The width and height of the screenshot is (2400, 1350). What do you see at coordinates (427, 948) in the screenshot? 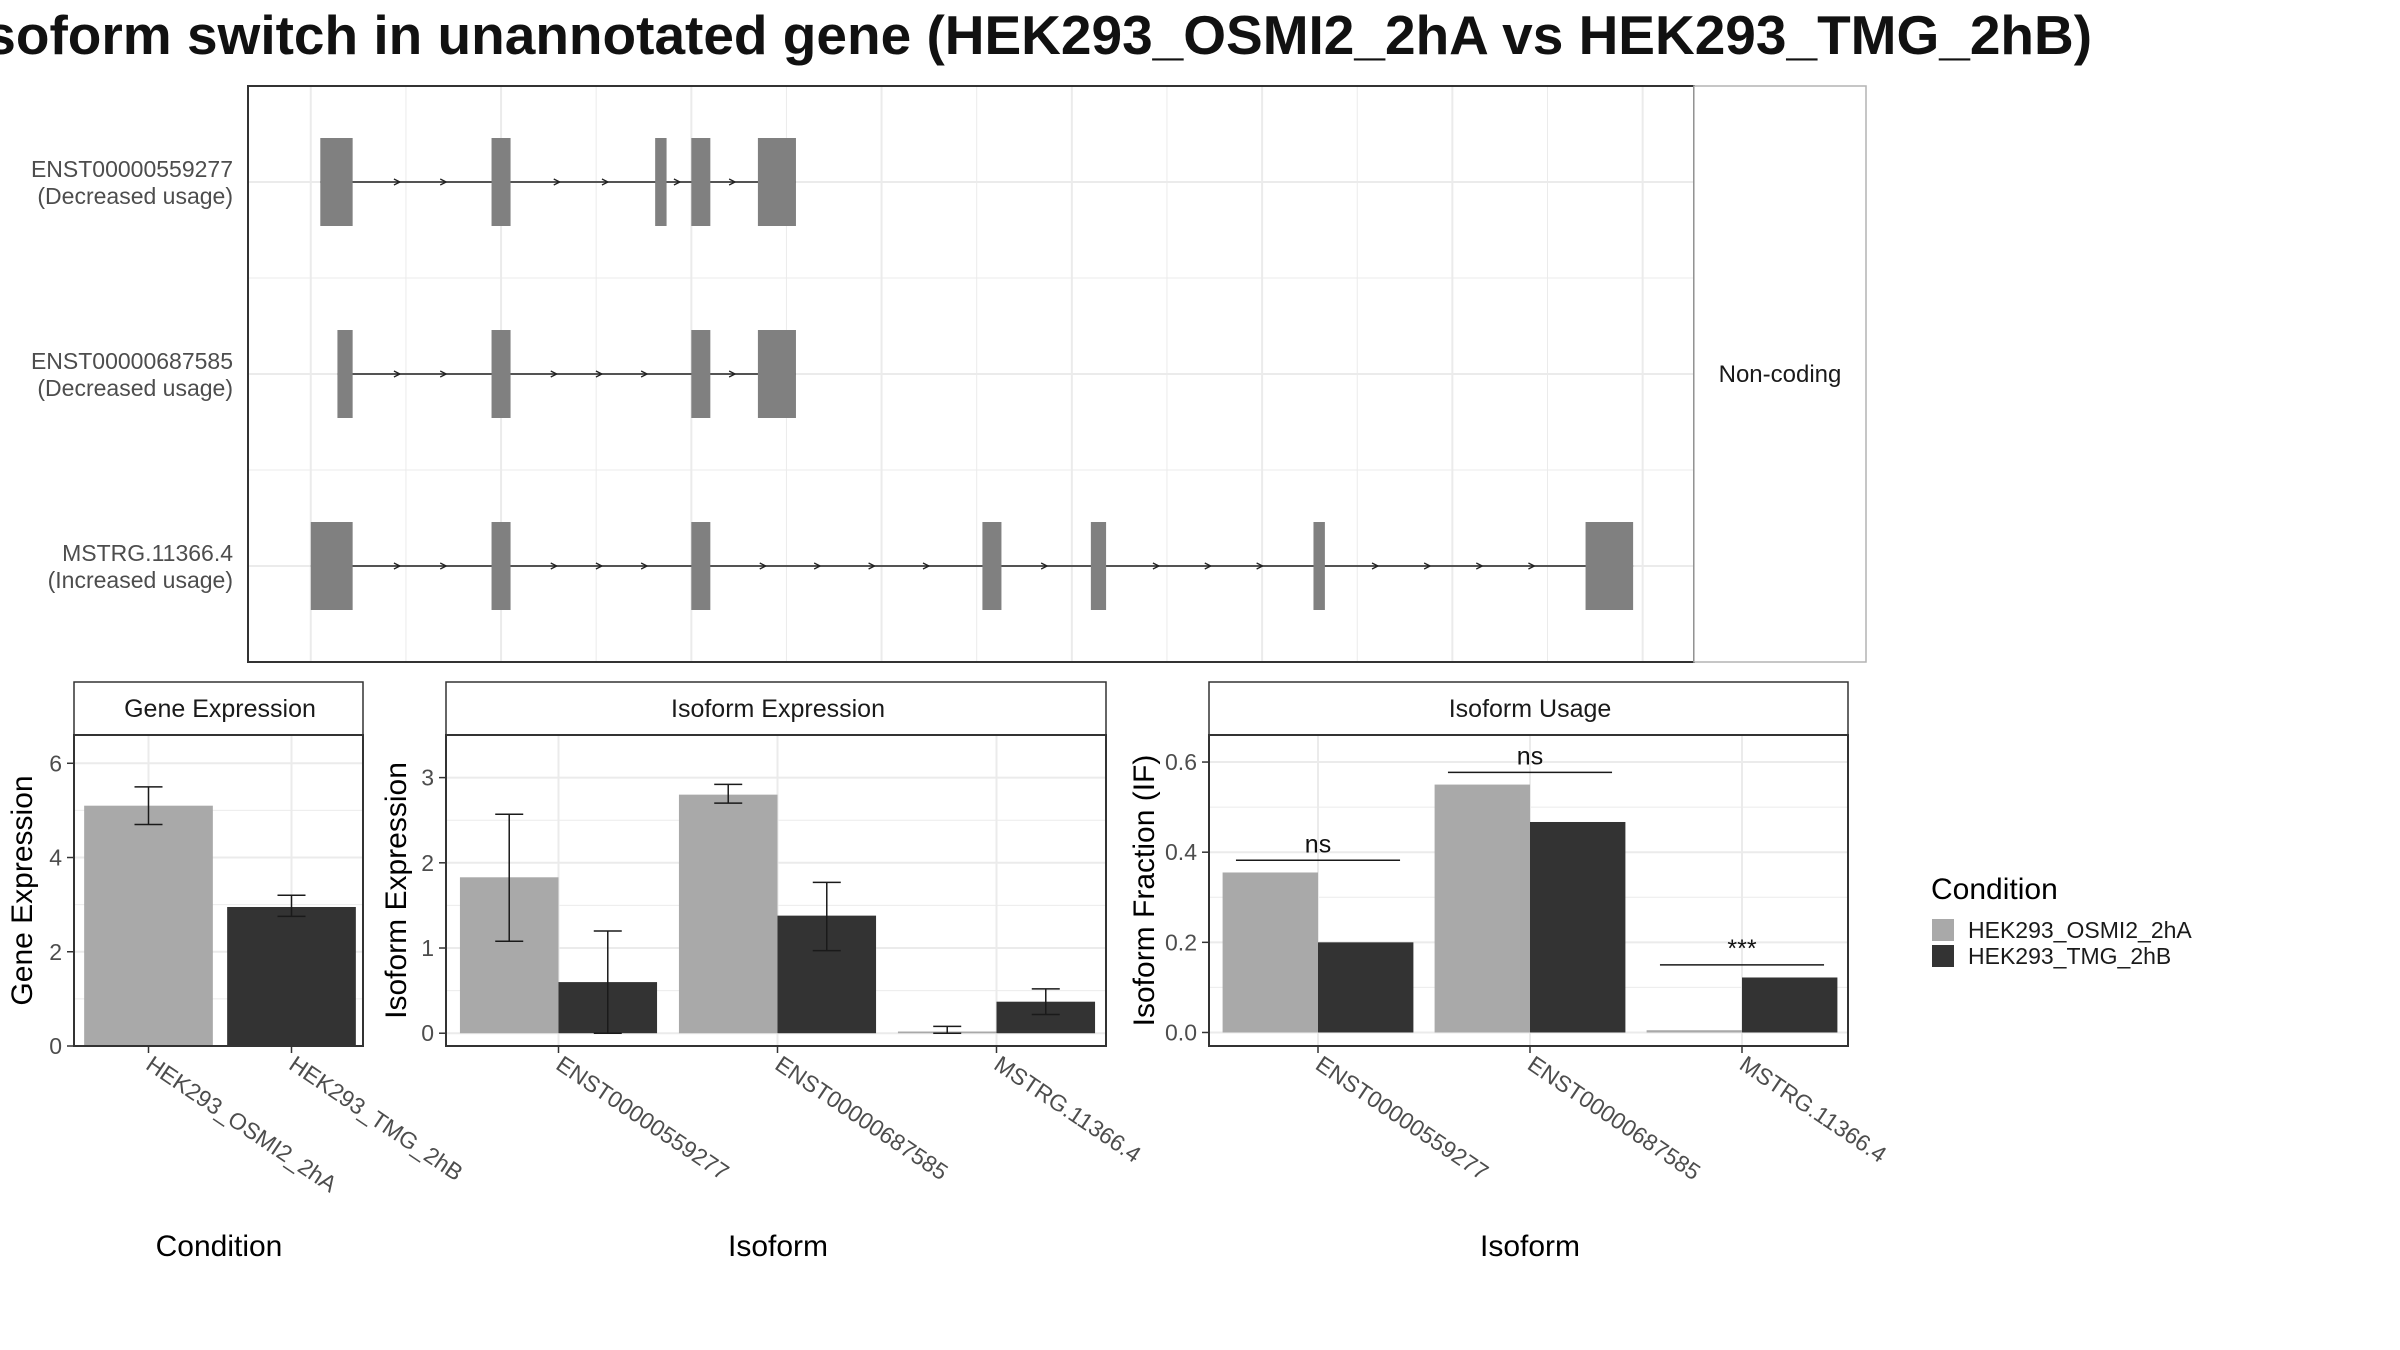
I see `y-tick-label: 1` at bounding box center [427, 948].